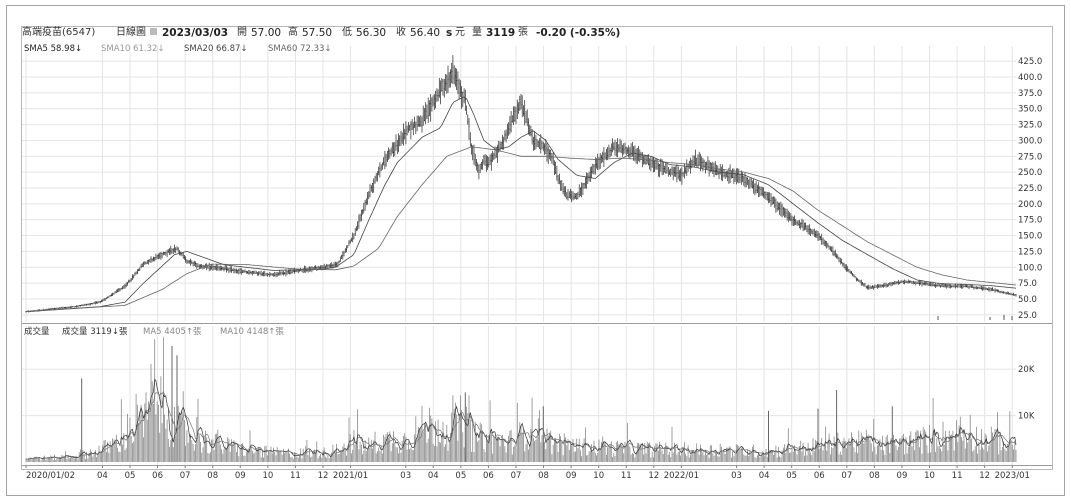 The height and width of the screenshot is (501, 1071). I want to click on price-mini-volume, so click(975, 317).